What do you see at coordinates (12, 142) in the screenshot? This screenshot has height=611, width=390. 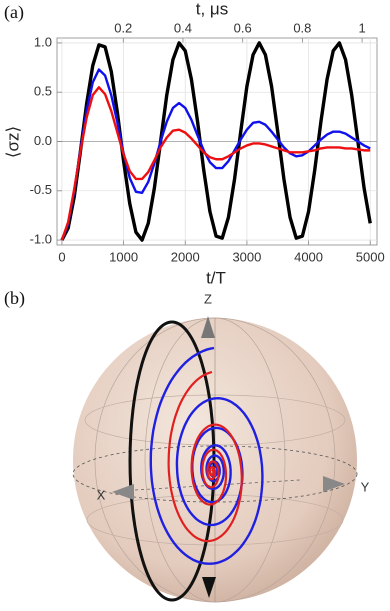 I see `y-axis-title: ⟨σz⟩` at bounding box center [12, 142].